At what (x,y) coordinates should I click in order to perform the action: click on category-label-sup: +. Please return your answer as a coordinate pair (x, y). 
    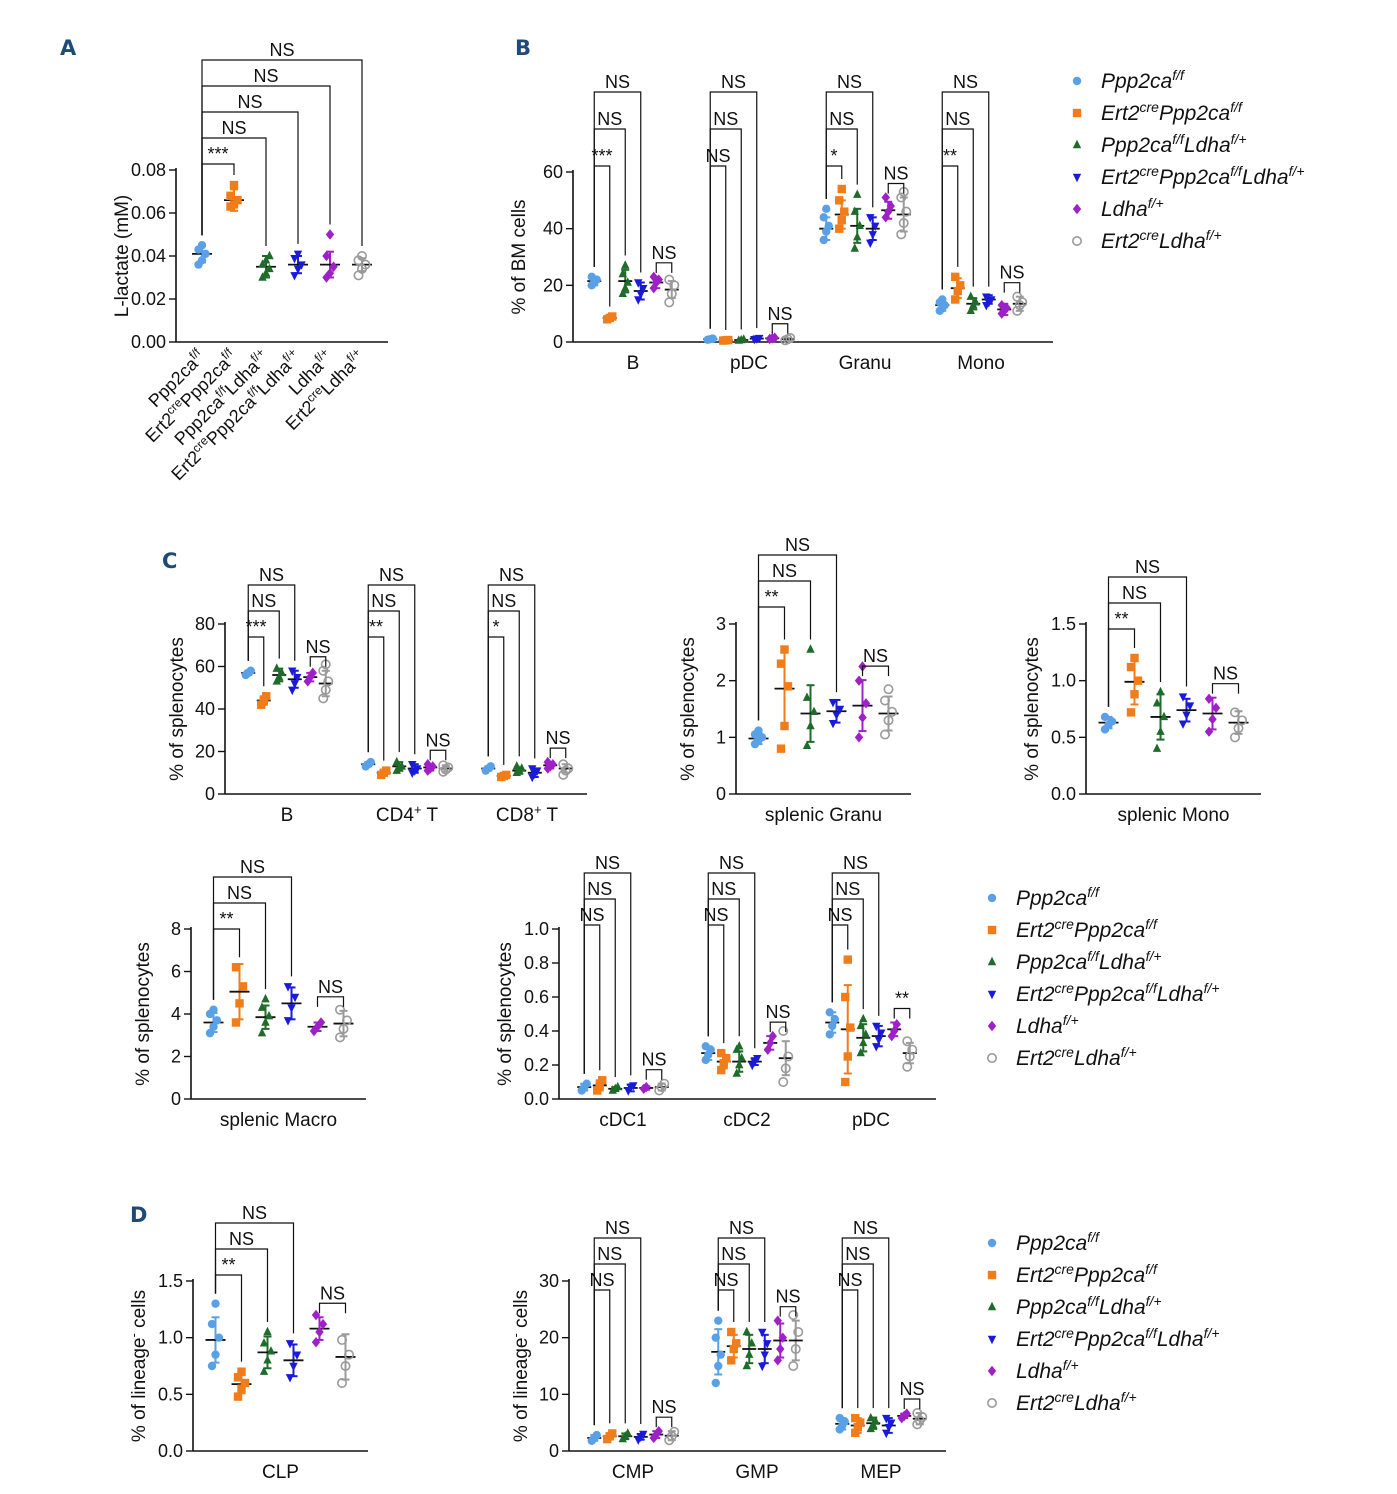
    Looking at the image, I should click on (538, 809).